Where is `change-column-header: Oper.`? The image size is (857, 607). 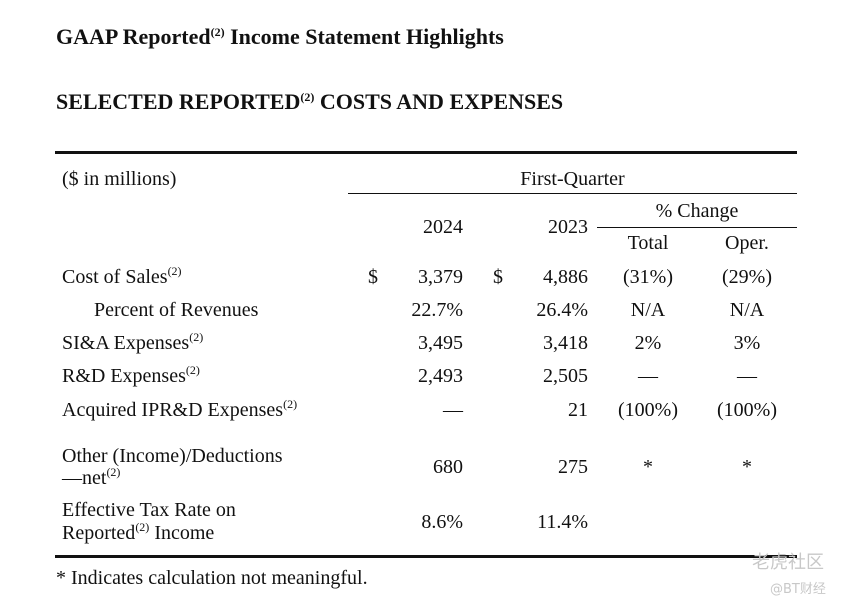 change-column-header: Oper. is located at coordinates (747, 243).